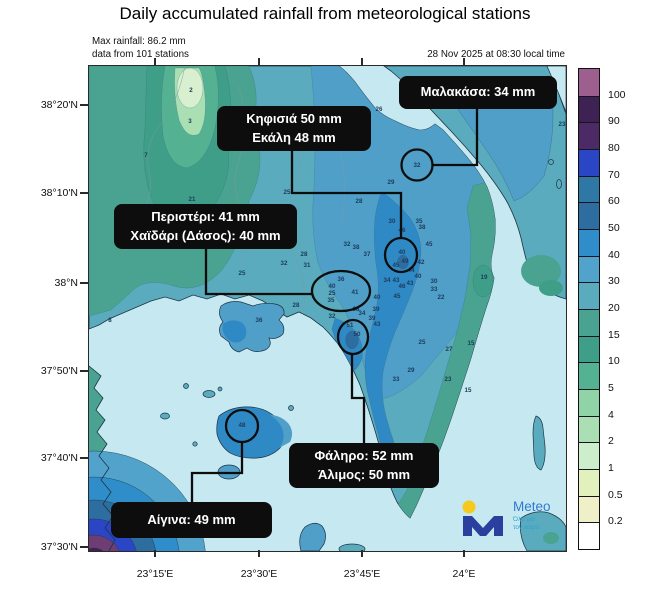  I want to click on callout-marker-malakasa, so click(417, 165).